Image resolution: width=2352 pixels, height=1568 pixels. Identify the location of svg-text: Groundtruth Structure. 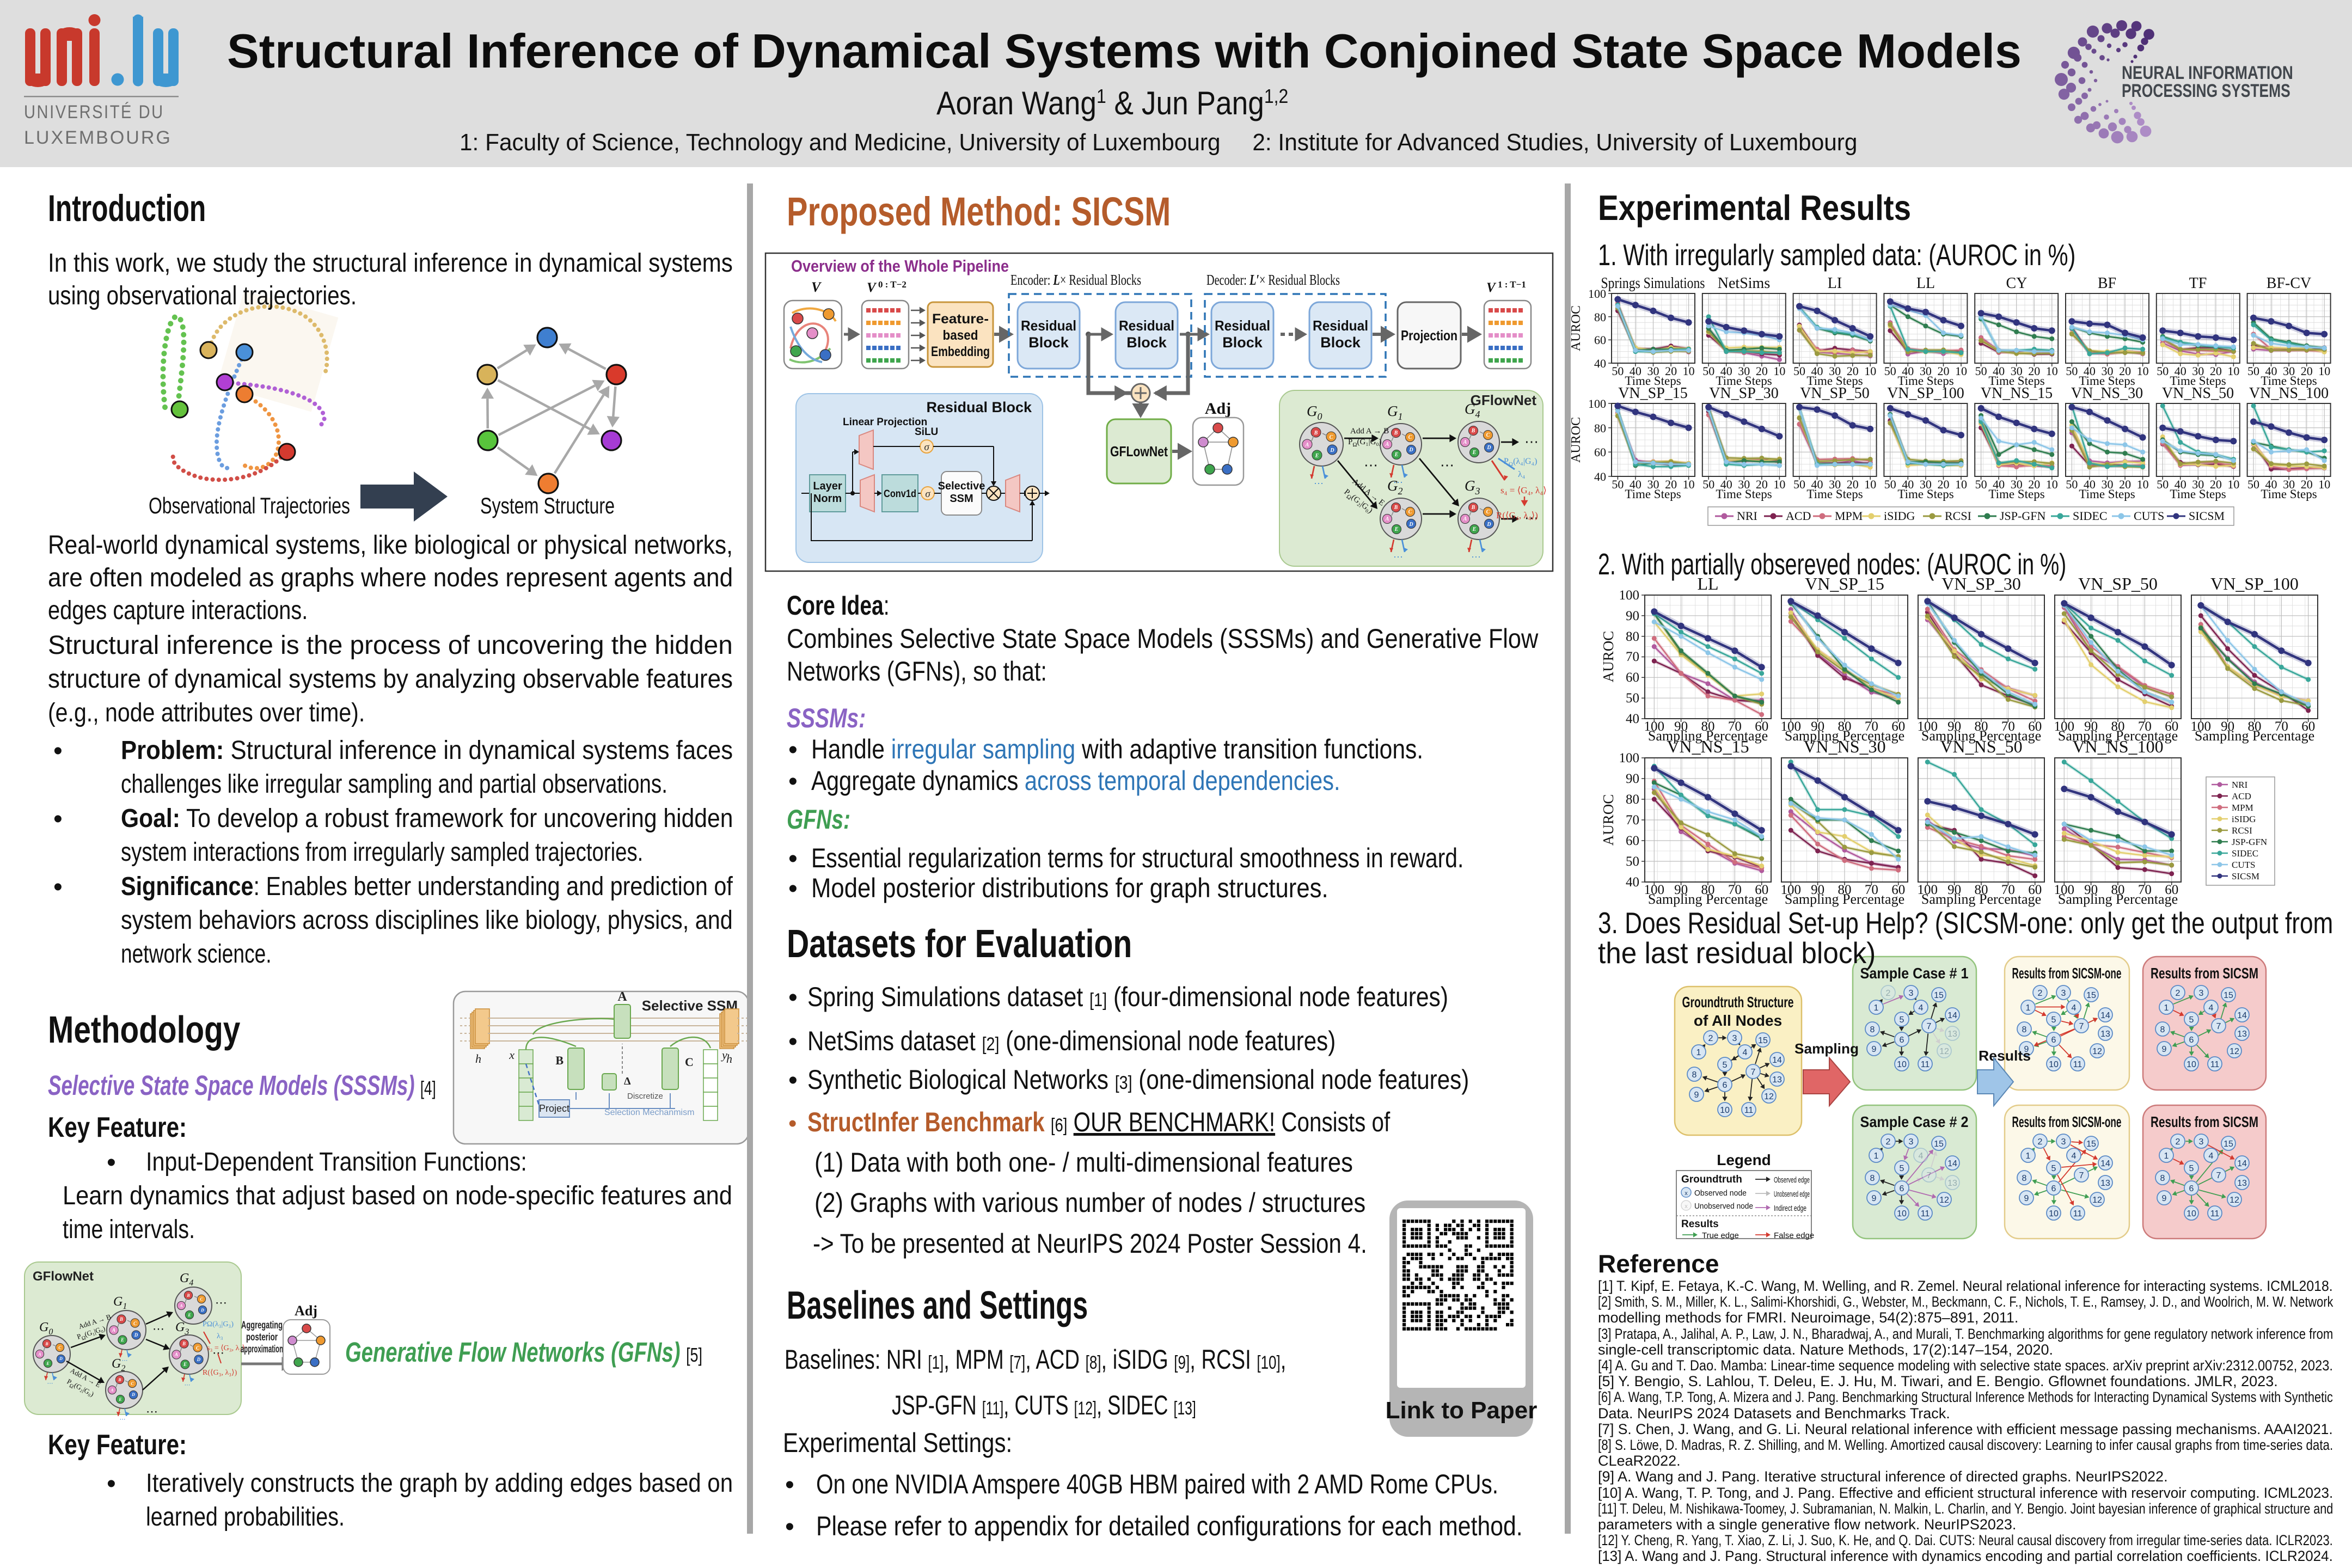
(1738, 1002).